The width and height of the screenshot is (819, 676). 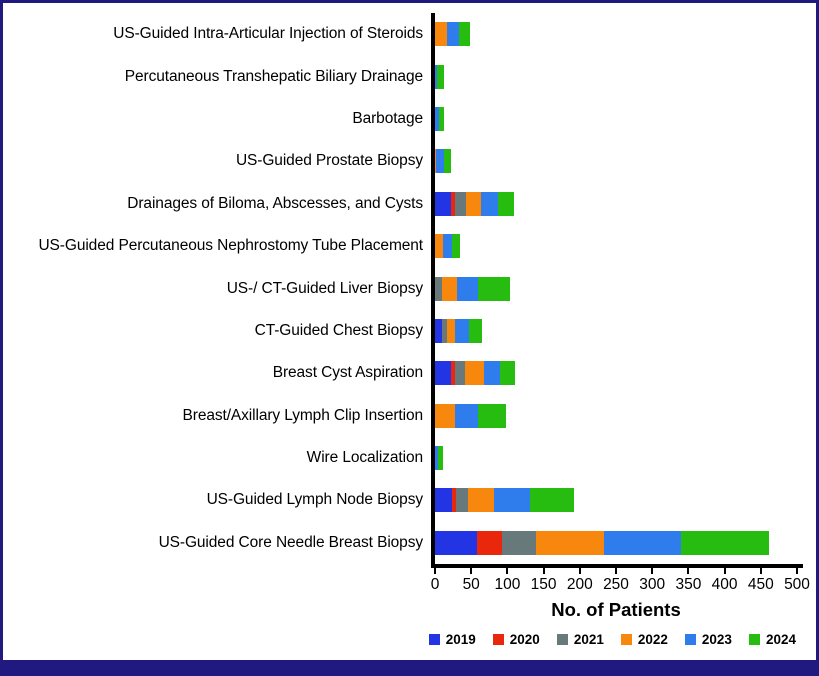 I want to click on category-label: CT-Guided Chest Biopsy, so click(x=338, y=330).